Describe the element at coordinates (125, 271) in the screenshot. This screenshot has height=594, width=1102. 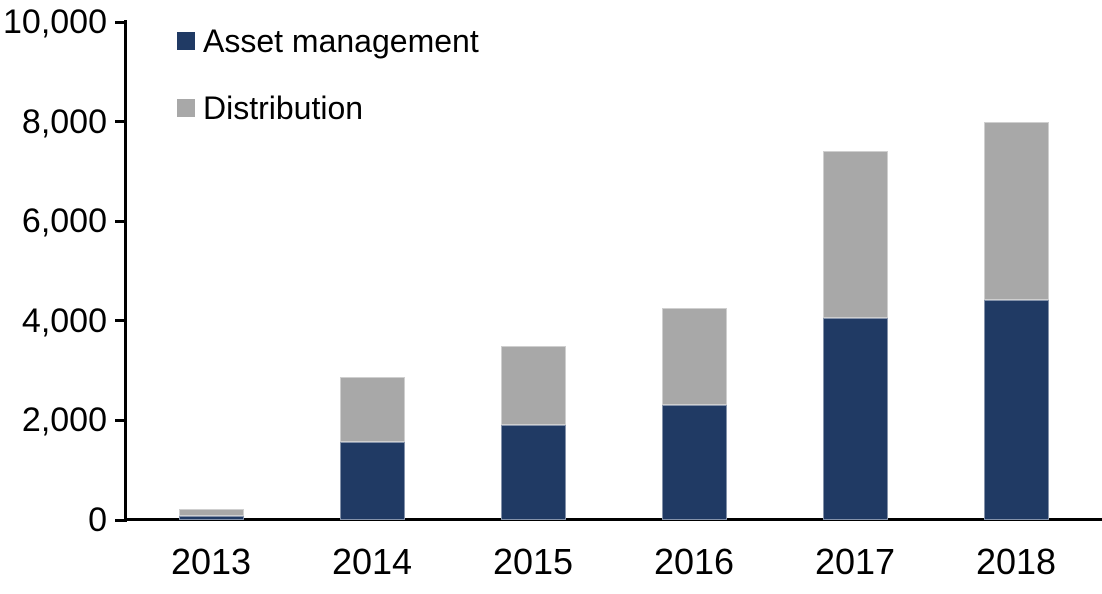
I see `y-axis-line` at that location.